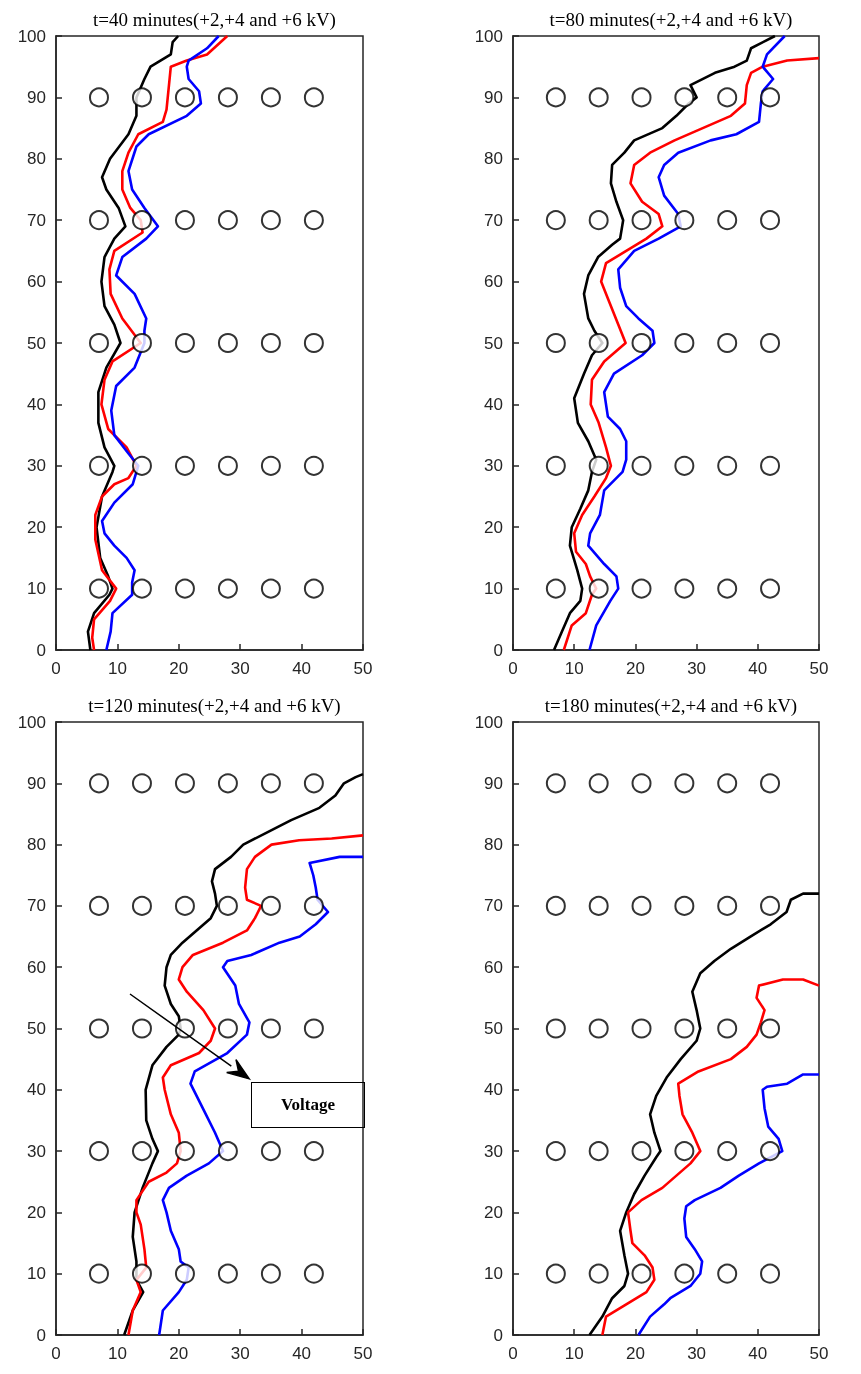 The image size is (861, 1374). What do you see at coordinates (363, 668) in the screenshot?
I see `x-tick-label: 50` at bounding box center [363, 668].